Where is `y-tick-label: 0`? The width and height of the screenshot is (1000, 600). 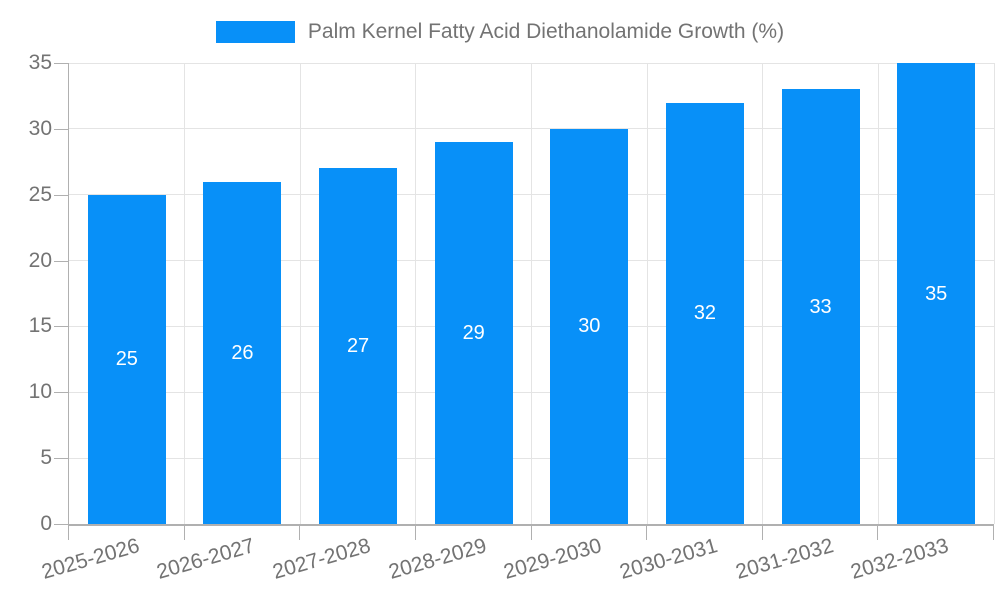 y-tick-label: 0 is located at coordinates (46, 523).